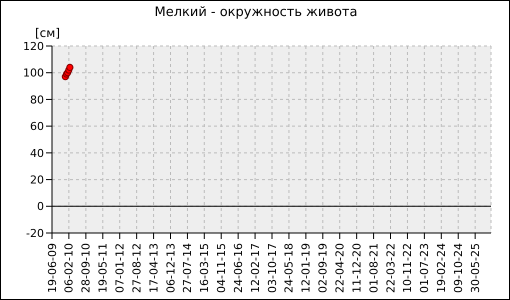  Describe the element at coordinates (37, 179) in the screenshot. I see `y-tick-label: 20` at that location.